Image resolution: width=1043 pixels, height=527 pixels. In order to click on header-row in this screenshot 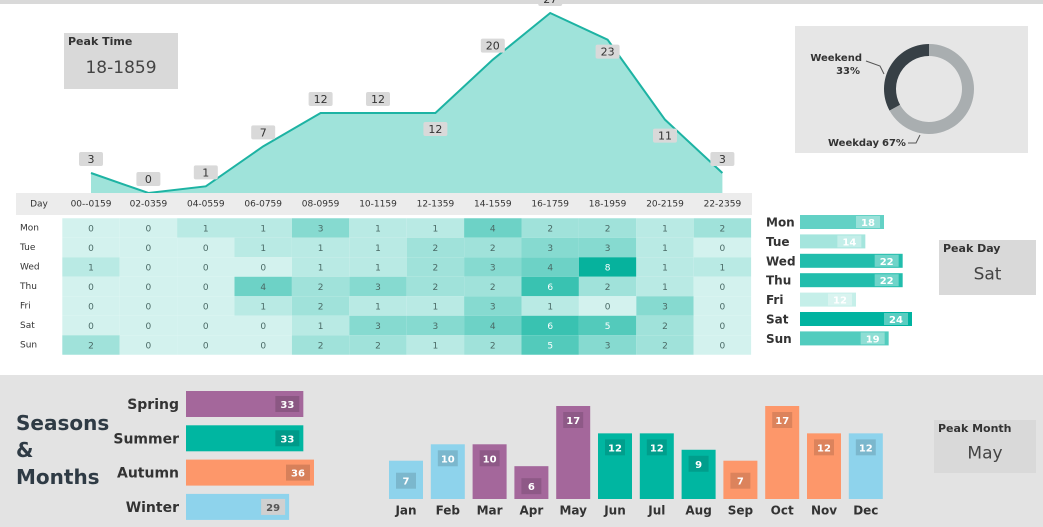, I will do `click(384, 204)`.